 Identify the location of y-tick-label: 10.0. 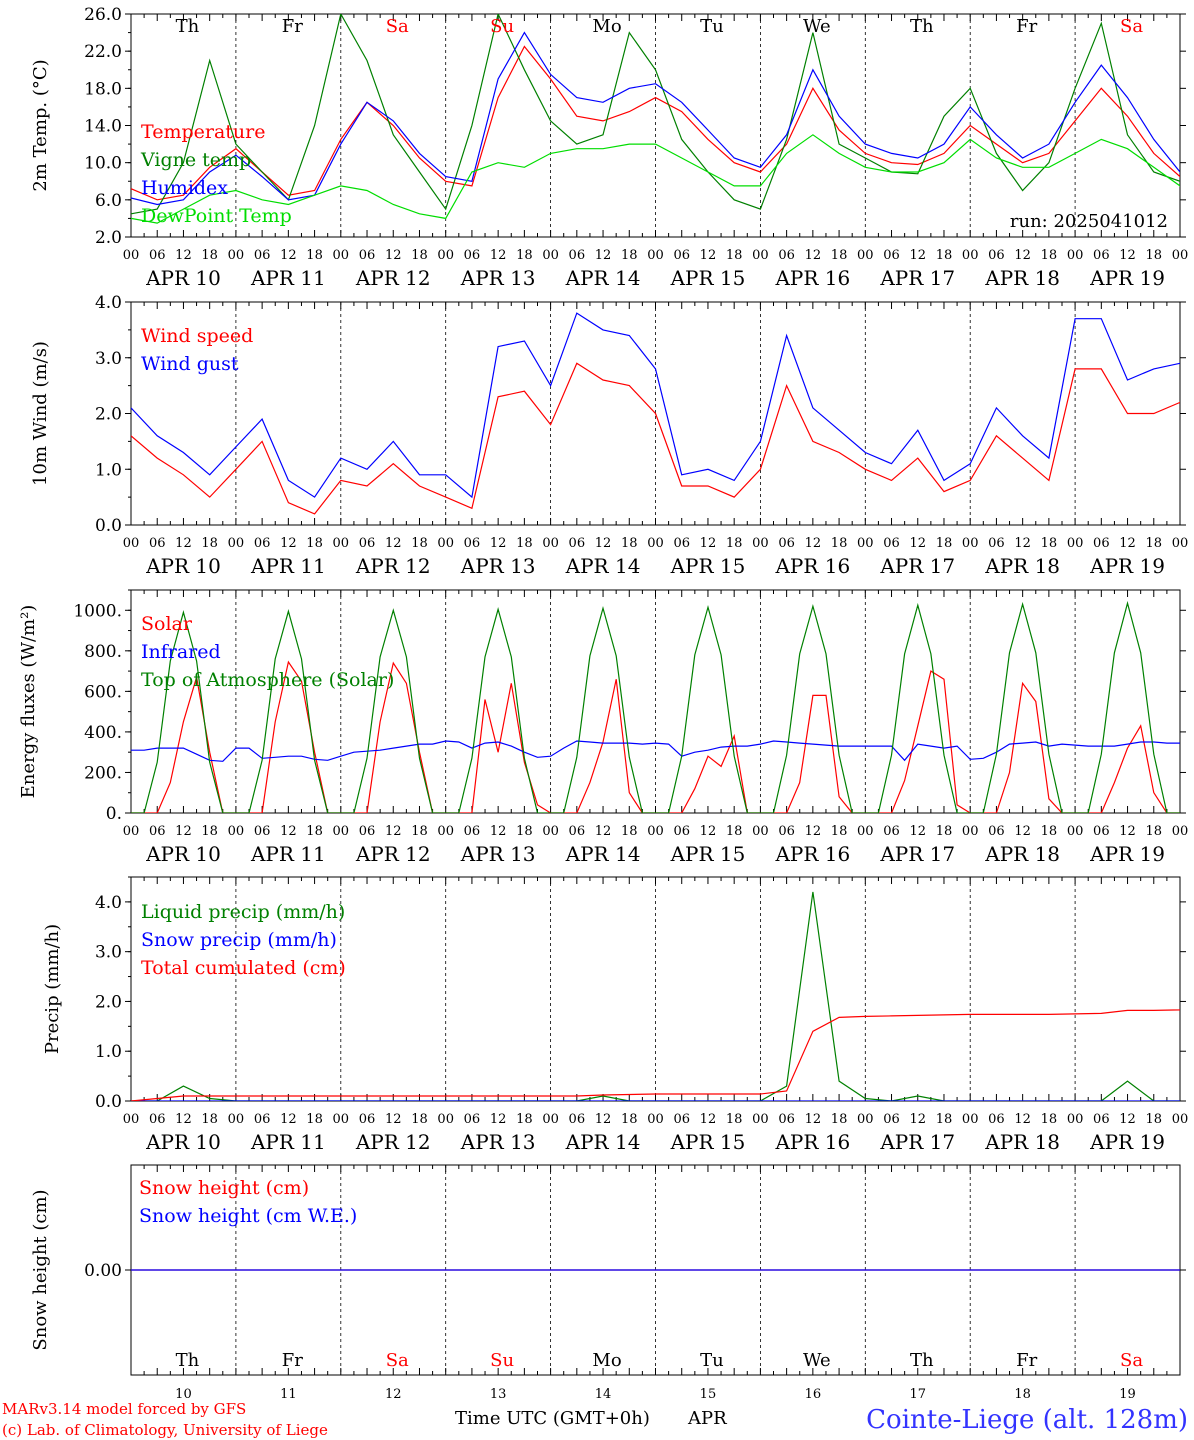
(103, 164).